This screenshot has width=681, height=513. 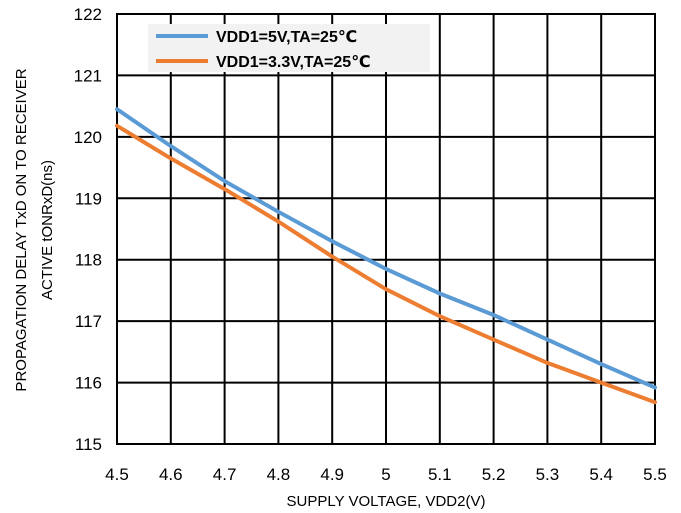 I want to click on x-axis-title: SUPPLY VOLTAGE, VDD2(V), so click(x=386, y=501).